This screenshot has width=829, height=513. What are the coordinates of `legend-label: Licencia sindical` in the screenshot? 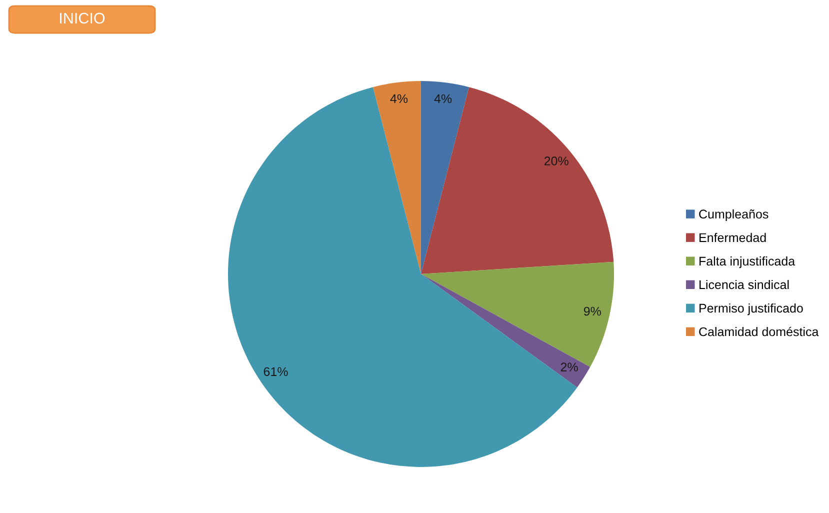 It's located at (744, 285).